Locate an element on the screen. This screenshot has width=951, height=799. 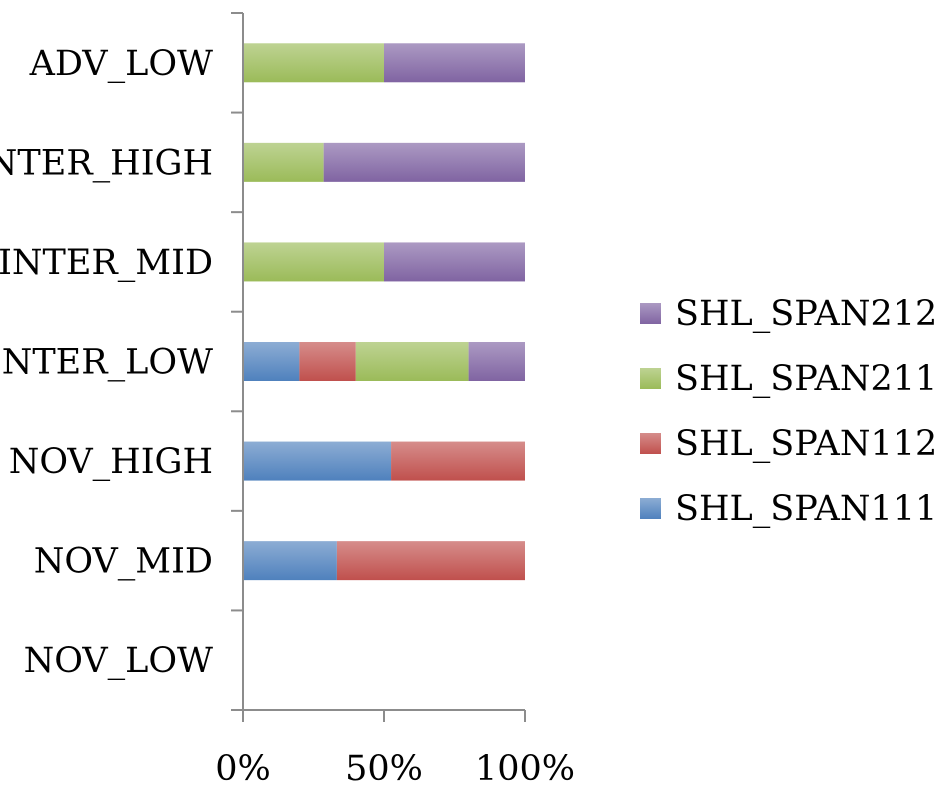
category-label-nov-low: NOV_LOW is located at coordinates (118, 661).